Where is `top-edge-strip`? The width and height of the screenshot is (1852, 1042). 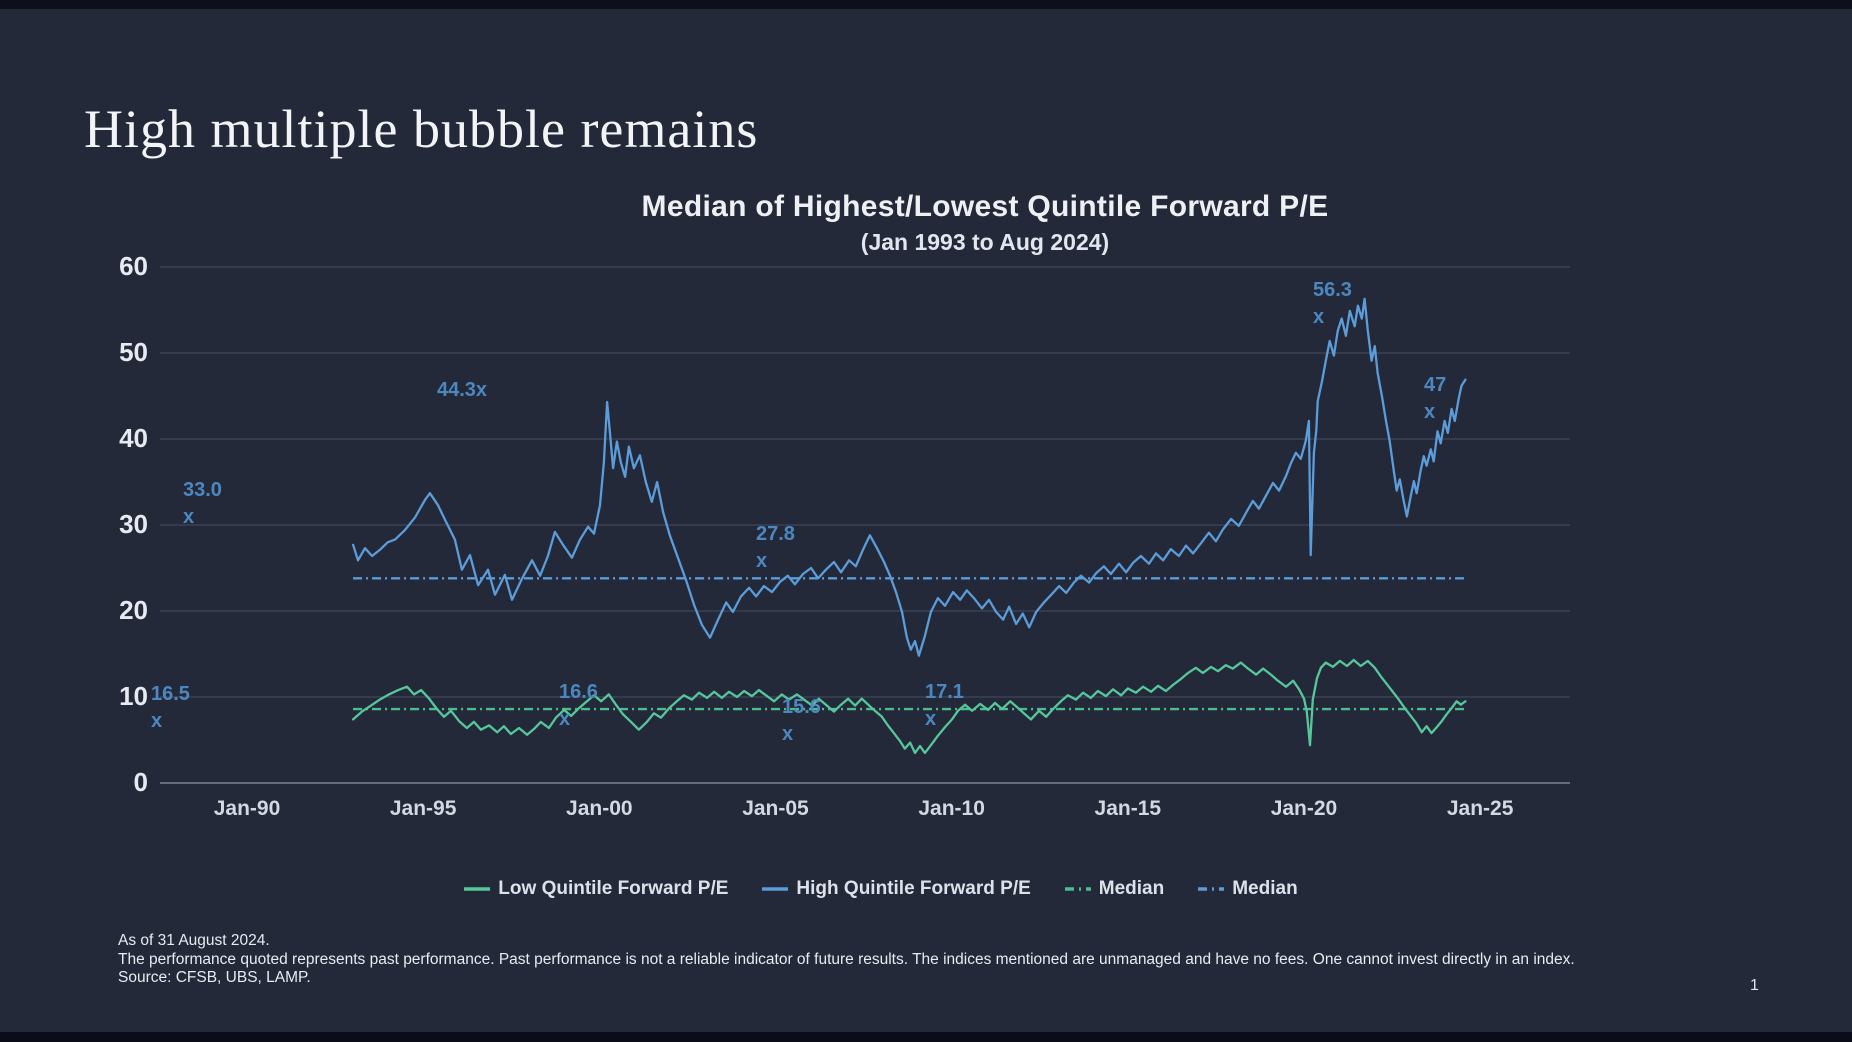 top-edge-strip is located at coordinates (926, 4).